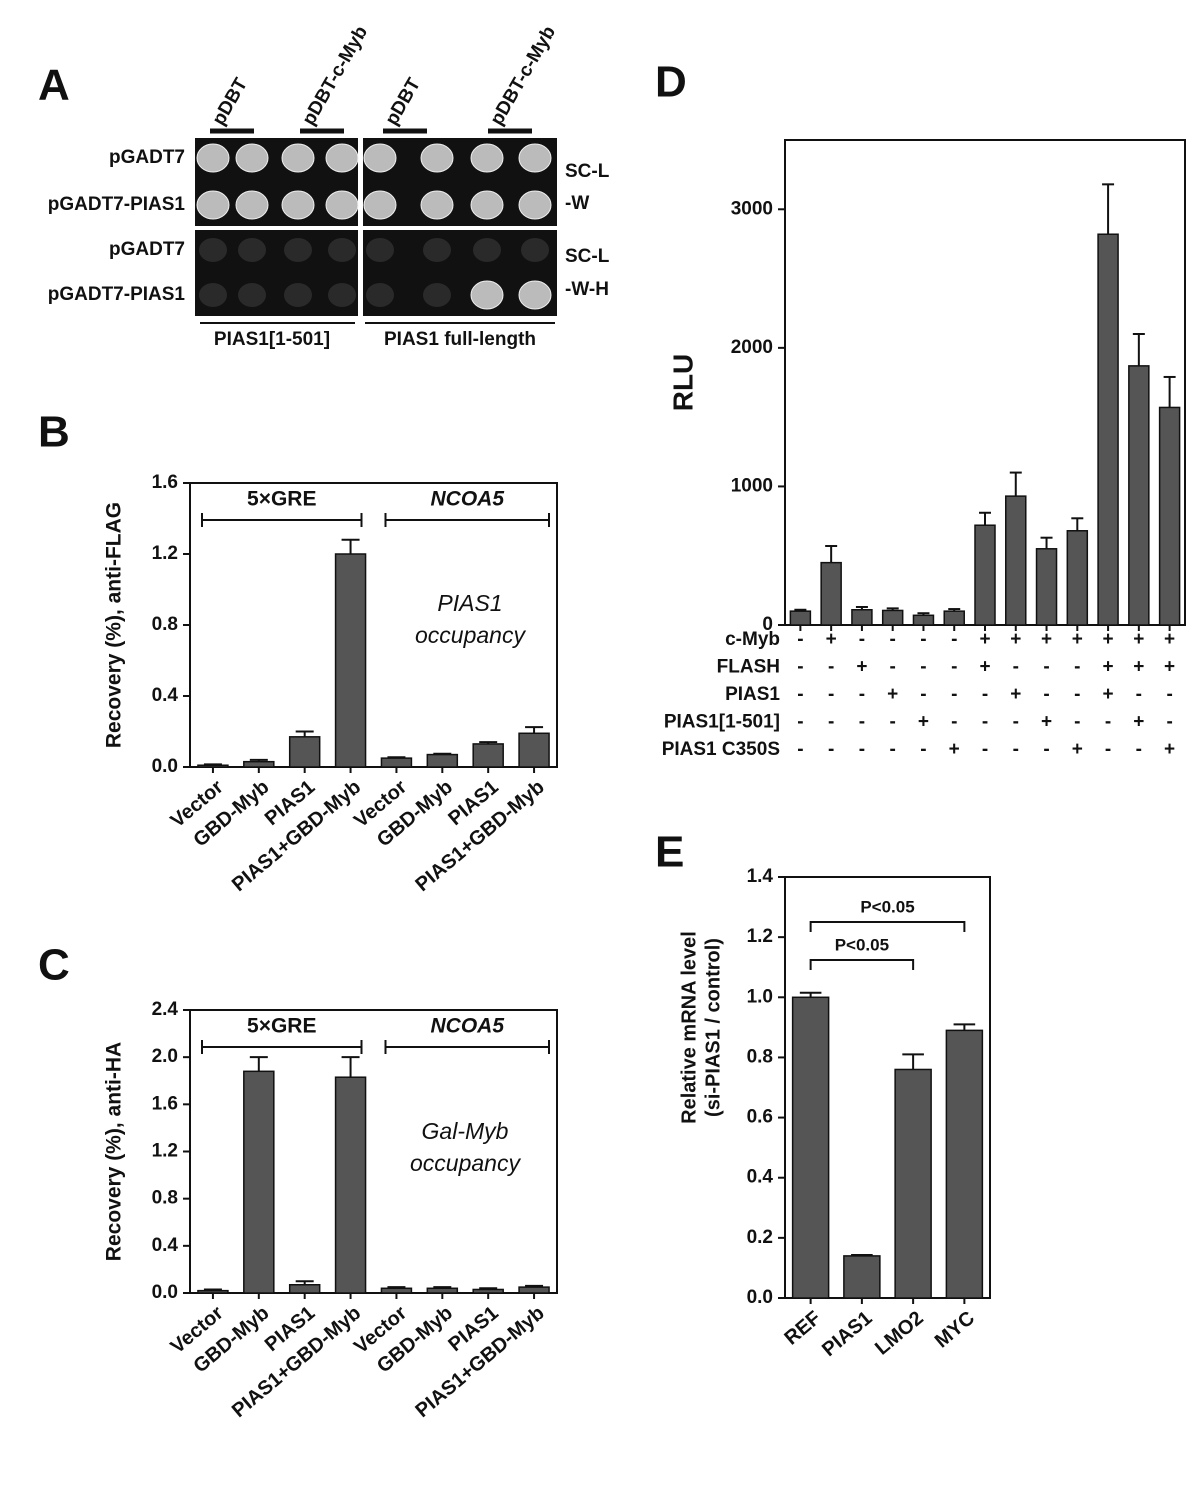 This screenshot has width=1200, height=1489. What do you see at coordinates (760, 996) in the screenshot?
I see `y-tick-label: 1.0` at bounding box center [760, 996].